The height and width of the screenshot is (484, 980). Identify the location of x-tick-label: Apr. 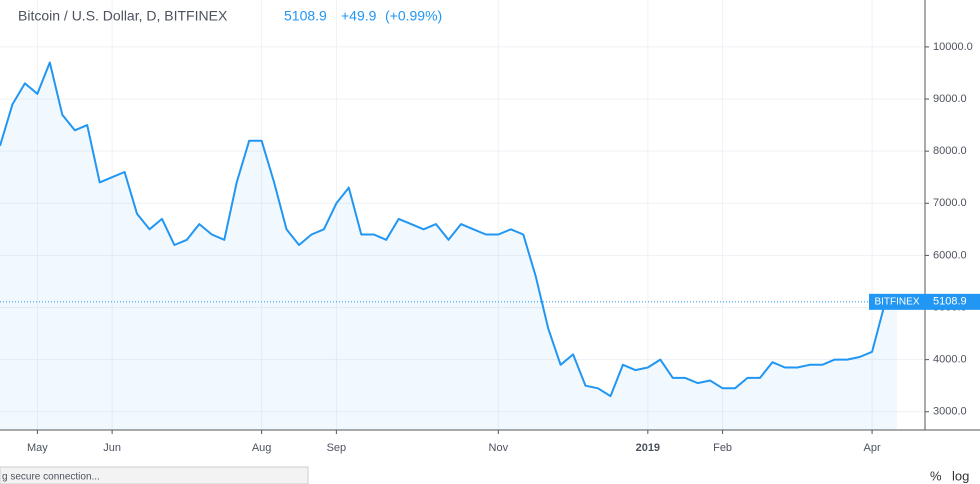
(872, 448).